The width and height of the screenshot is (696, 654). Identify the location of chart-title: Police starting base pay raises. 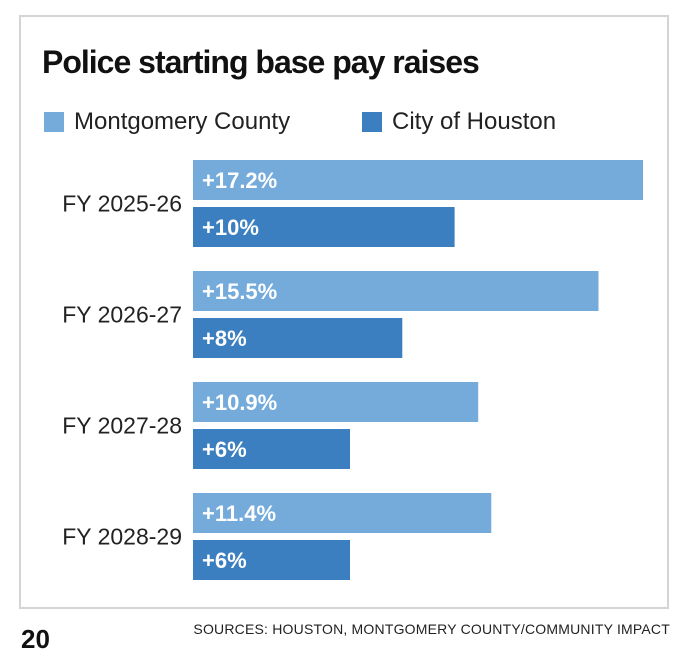
(261, 62).